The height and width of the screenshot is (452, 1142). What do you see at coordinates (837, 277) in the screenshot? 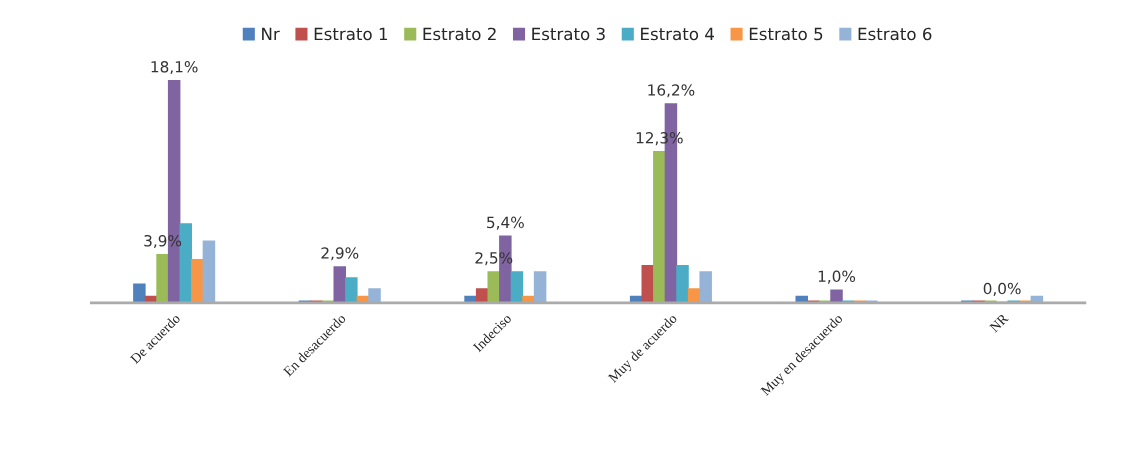
I see `data-label: 1,0%` at bounding box center [837, 277].